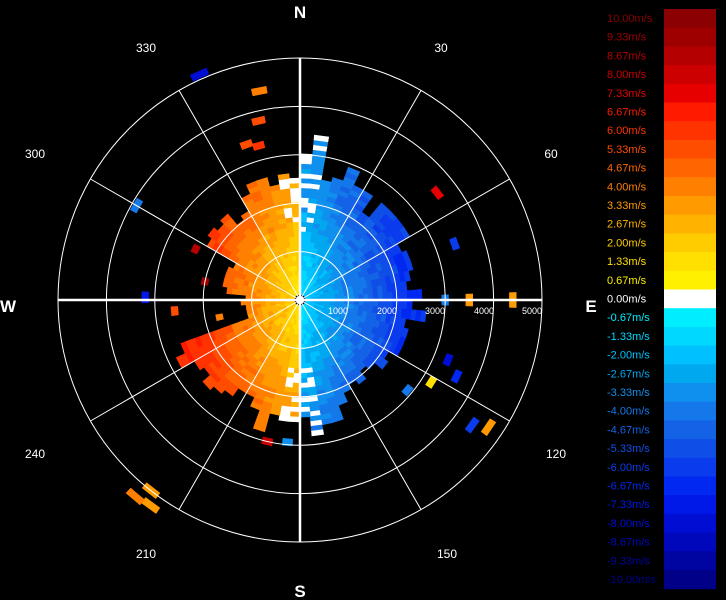 This screenshot has width=726, height=600. I want to click on colorbar-label: -6.00m/s, so click(628, 468).